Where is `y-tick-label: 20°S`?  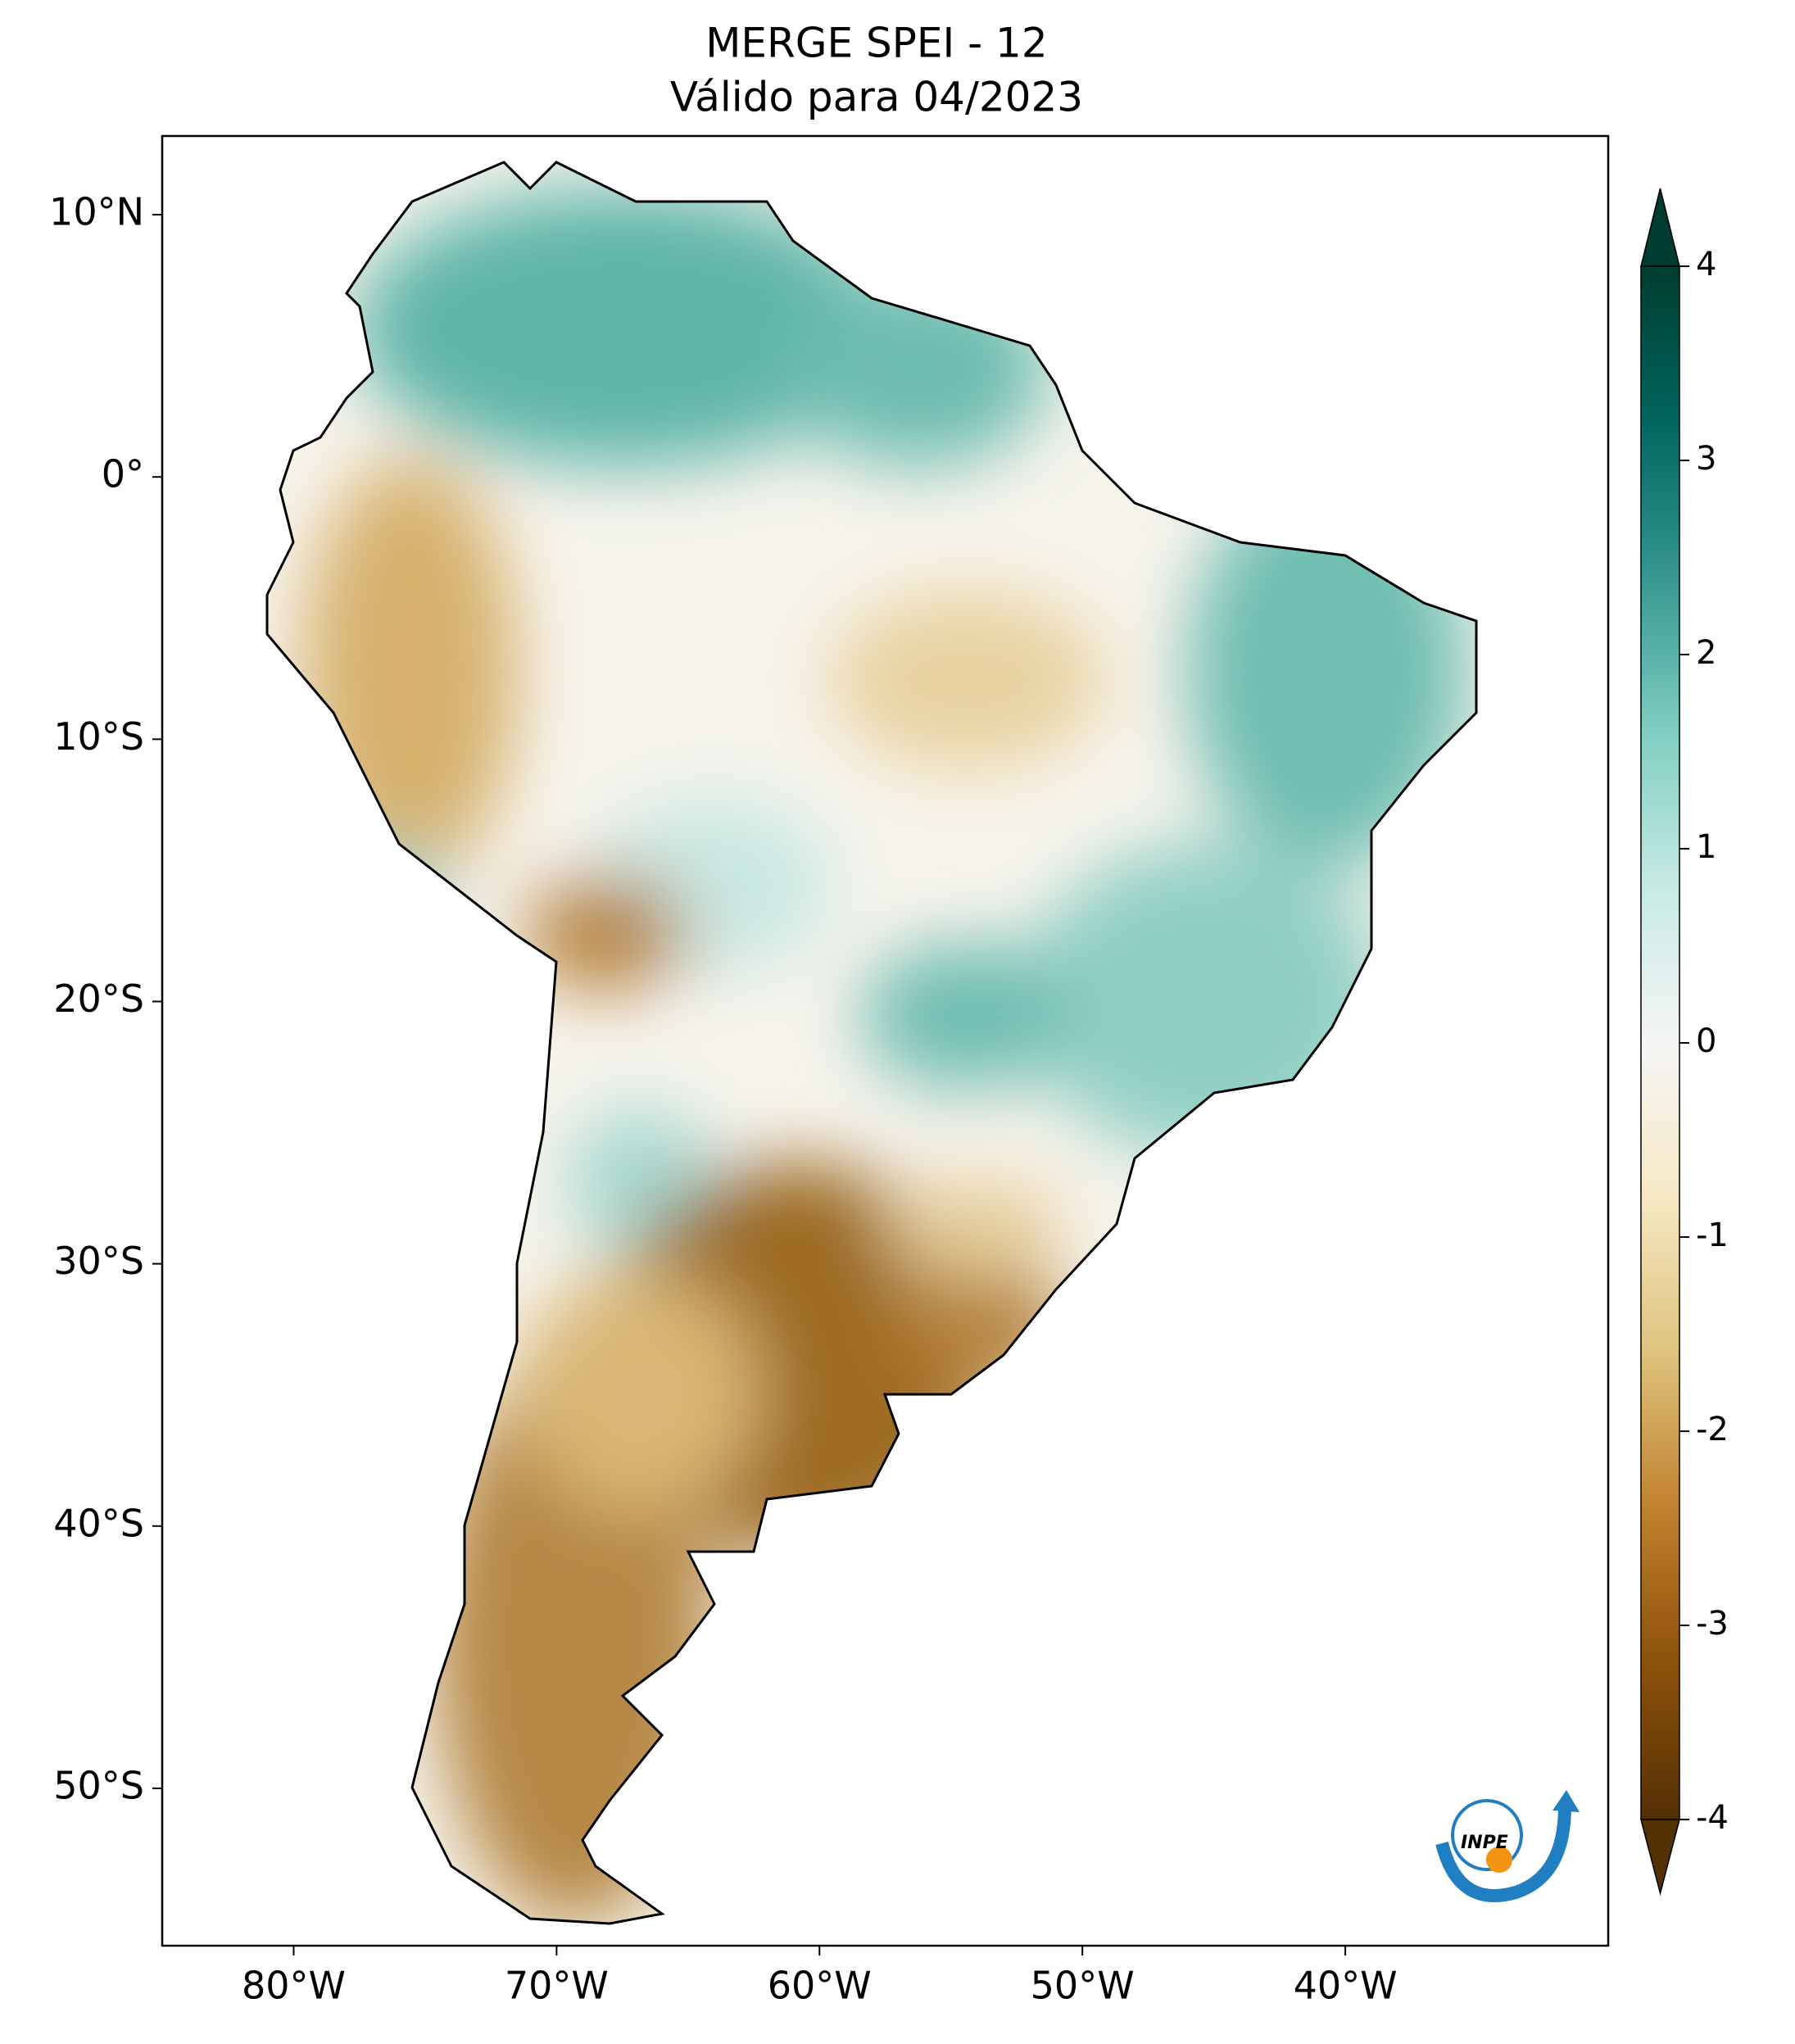
y-tick-label: 20°S is located at coordinates (98, 999).